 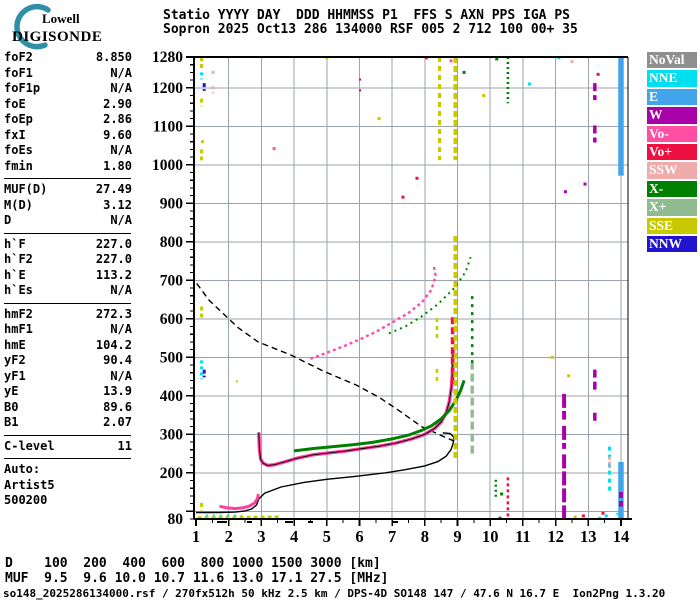 I want to click on param-row: fxI 9.60, so click(x=68, y=136).